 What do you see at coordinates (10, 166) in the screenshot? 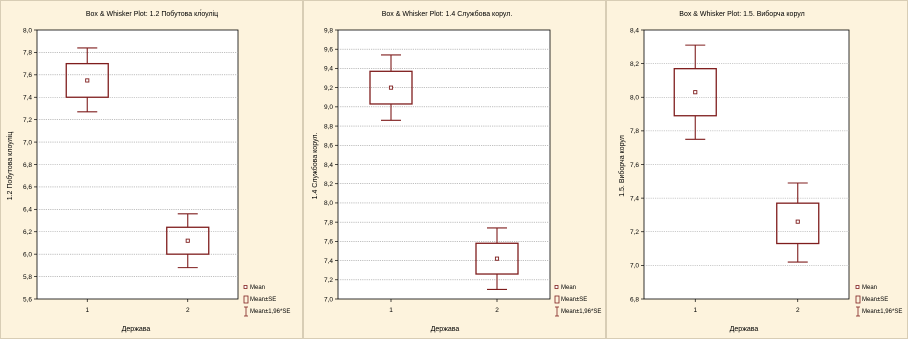
I see `y-axis-label: 1.2 Побутова клоуліц` at bounding box center [10, 166].